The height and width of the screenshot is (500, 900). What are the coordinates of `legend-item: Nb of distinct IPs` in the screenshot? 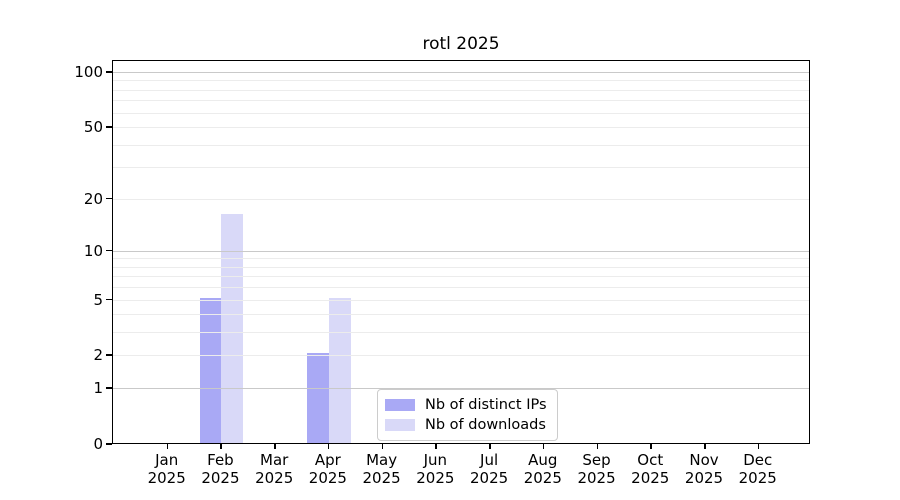 It's located at (466, 405).